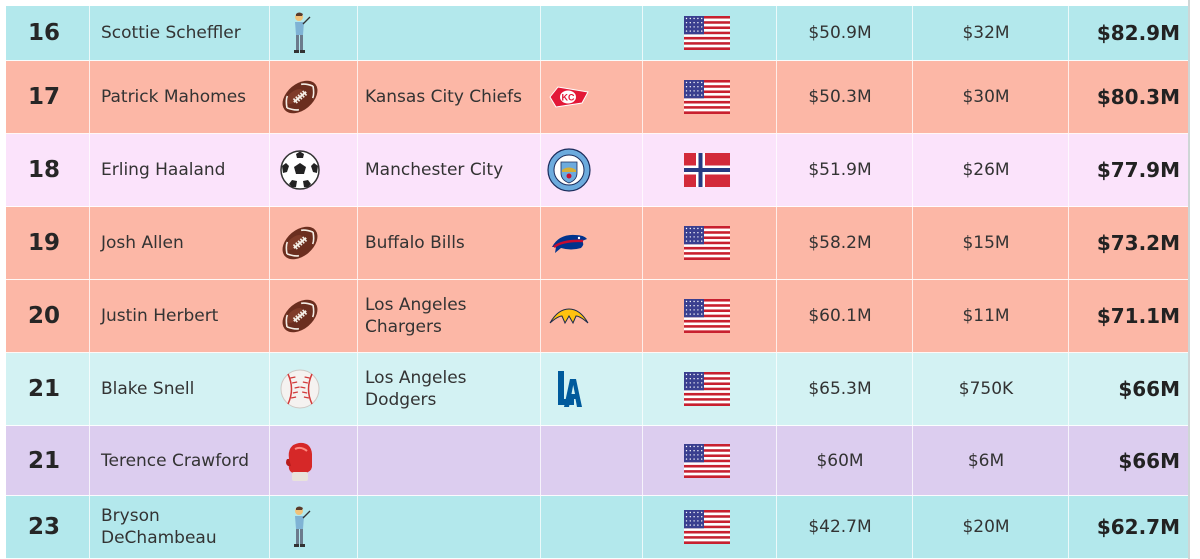 Image resolution: width=1200 pixels, height=559 pixels. I want to click on total-earnings-cell: $62.7M, so click(1138, 527).